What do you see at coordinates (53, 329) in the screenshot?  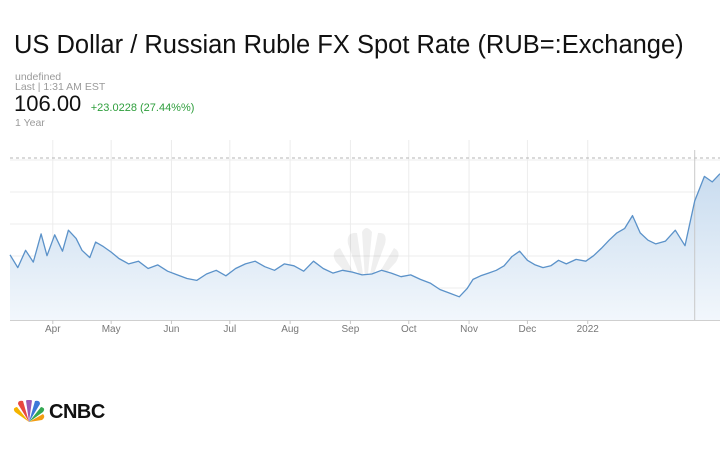 I see `x-tick-label: Apr` at bounding box center [53, 329].